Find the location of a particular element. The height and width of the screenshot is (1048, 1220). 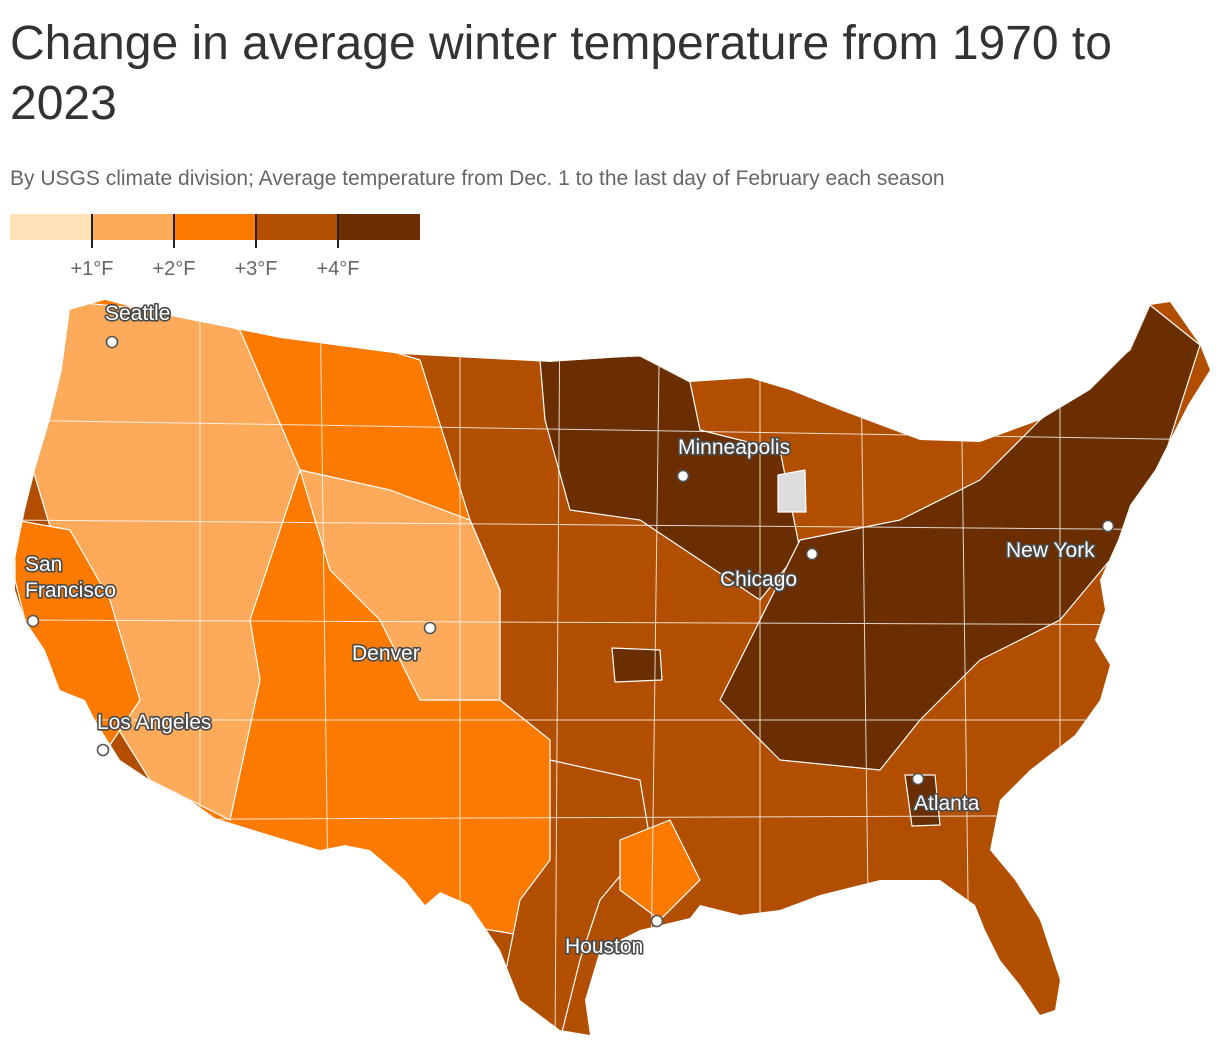

city-label-los-angeles: Los Angeles is located at coordinates (154, 722).